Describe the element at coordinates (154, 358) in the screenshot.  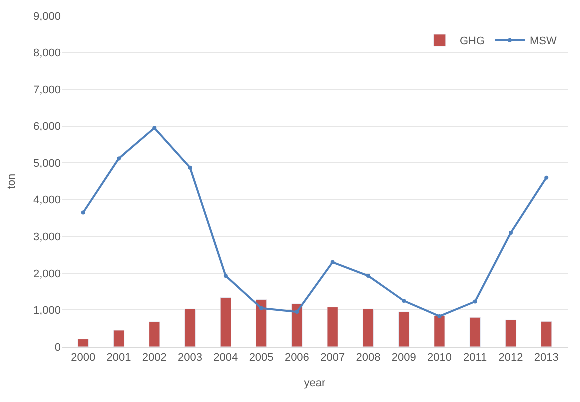
I see `x-tick-label: 2002` at that location.